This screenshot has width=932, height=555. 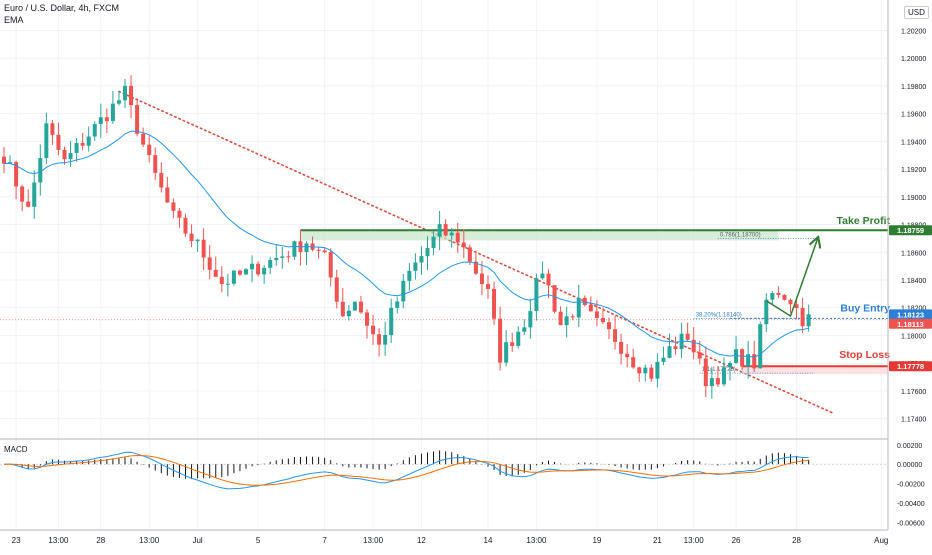 What do you see at coordinates (815, 370) in the screenshot?
I see `stop-loss-zone` at bounding box center [815, 370].